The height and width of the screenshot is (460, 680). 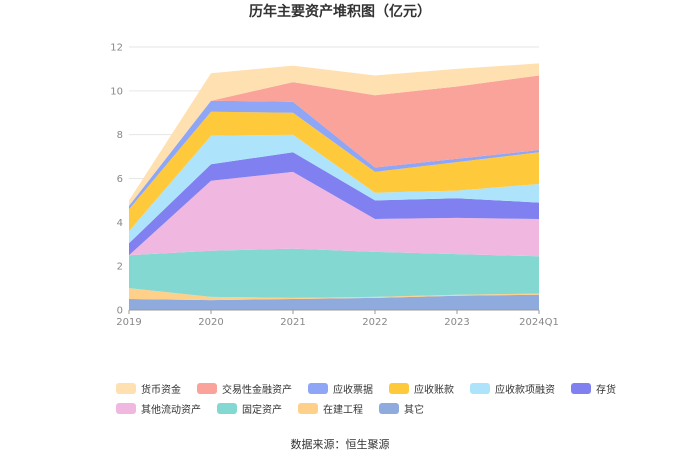 I want to click on legend-item: 应收账款, so click(x=421, y=388).